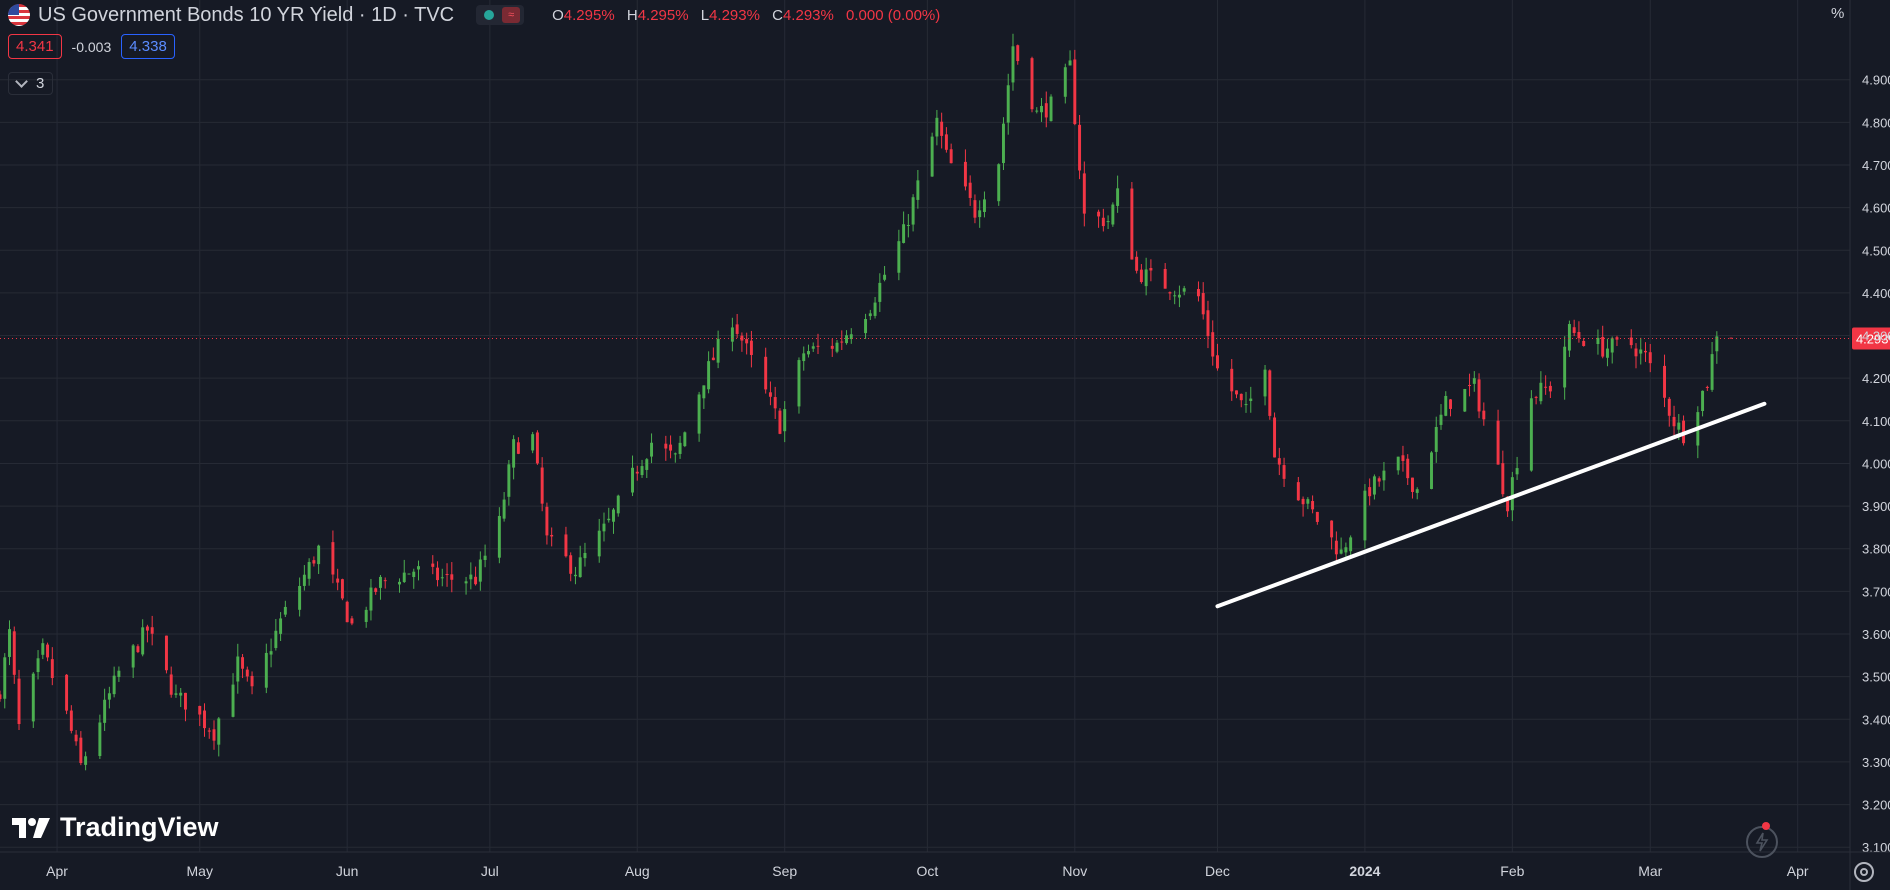 The image size is (1890, 890). Describe the element at coordinates (200, 871) in the screenshot. I see `x-tick-label: May` at that location.